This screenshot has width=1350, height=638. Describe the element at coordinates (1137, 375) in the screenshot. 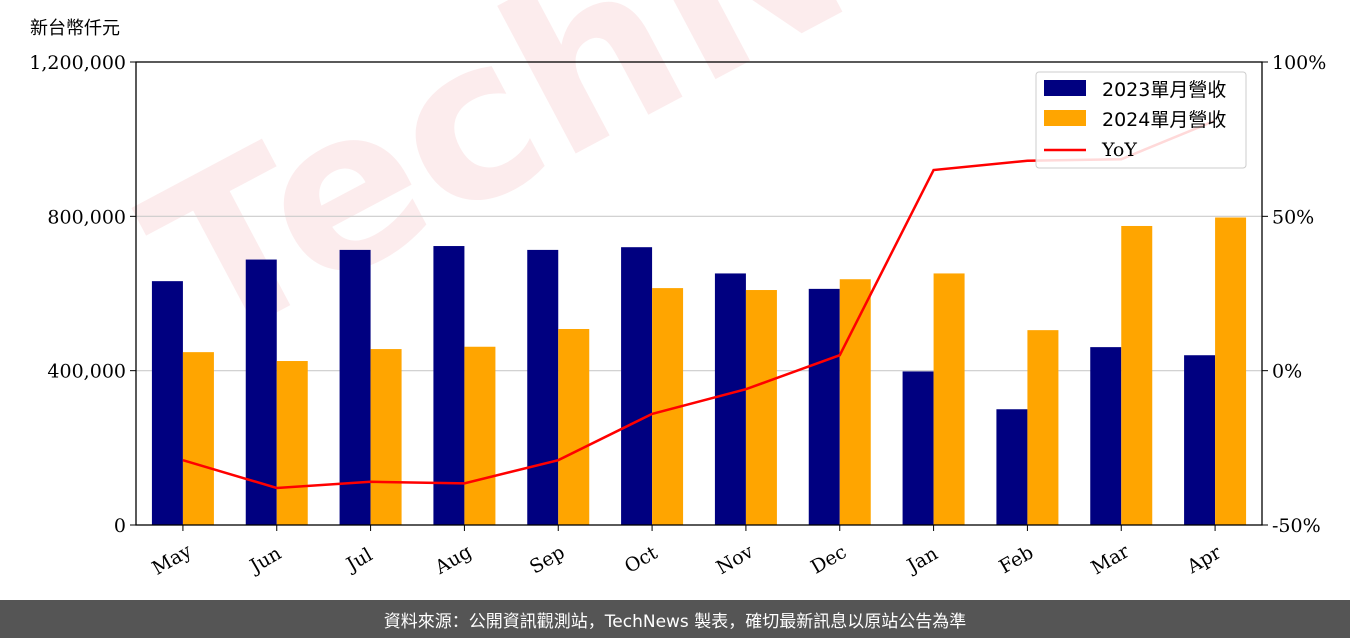

I see `bar-2024-mar` at that location.